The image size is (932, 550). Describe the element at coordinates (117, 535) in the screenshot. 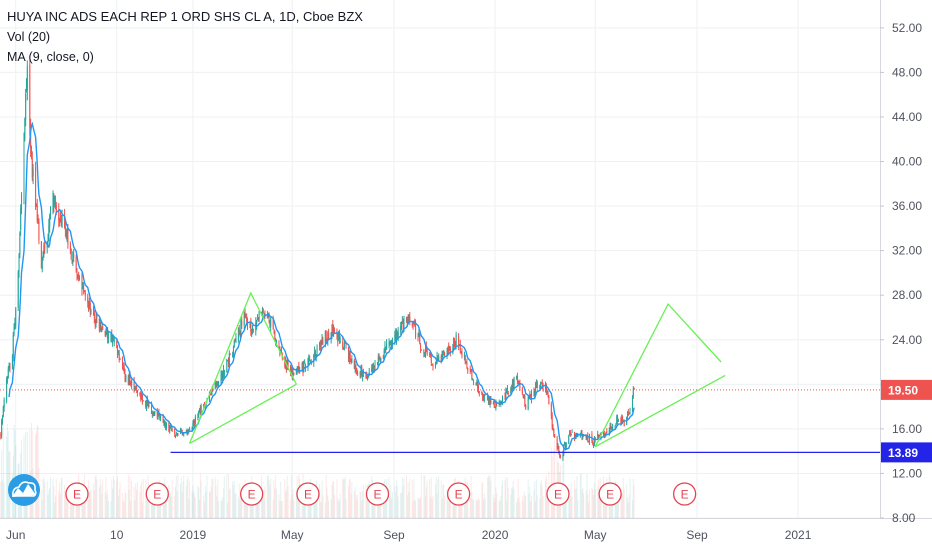

I see `time-tick-label: 10` at that location.